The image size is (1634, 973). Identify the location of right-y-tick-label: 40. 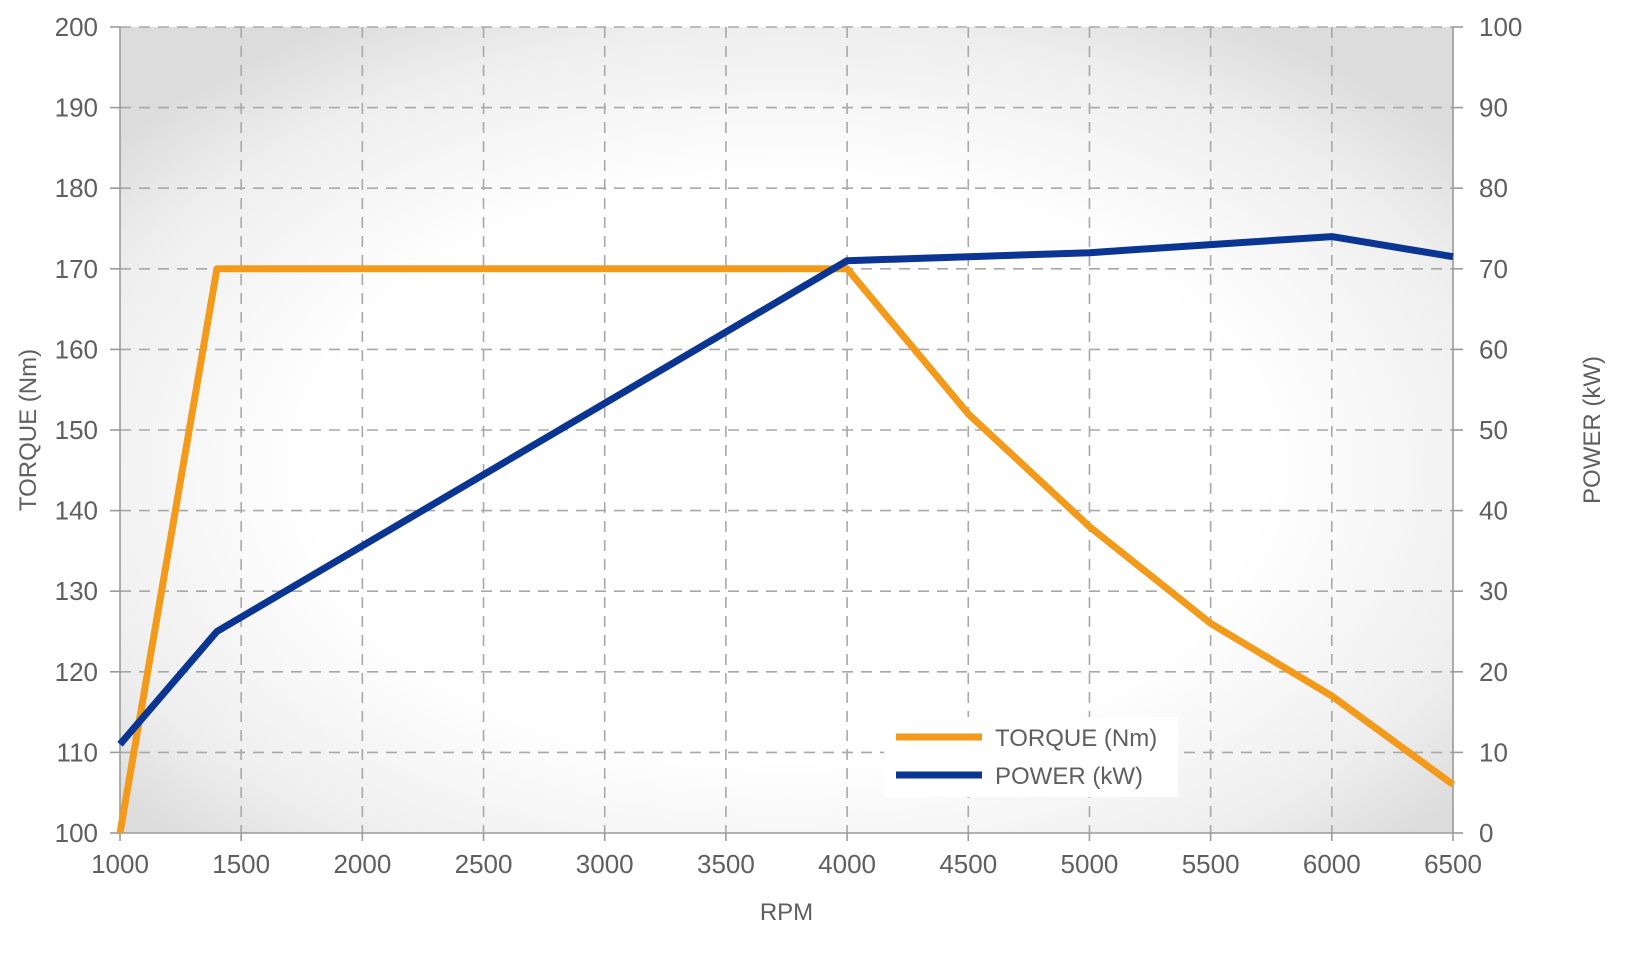
(1493, 511).